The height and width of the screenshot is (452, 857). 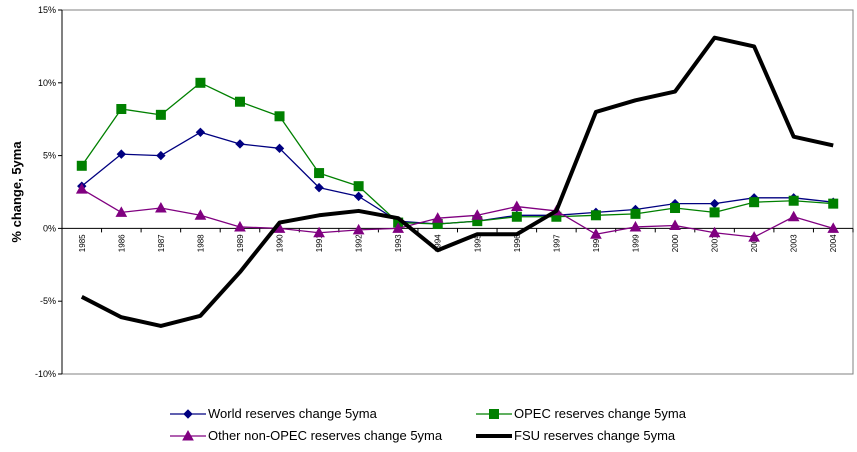 What do you see at coordinates (754, 243) in the screenshot?
I see `x-tick-label: 2002` at bounding box center [754, 243].